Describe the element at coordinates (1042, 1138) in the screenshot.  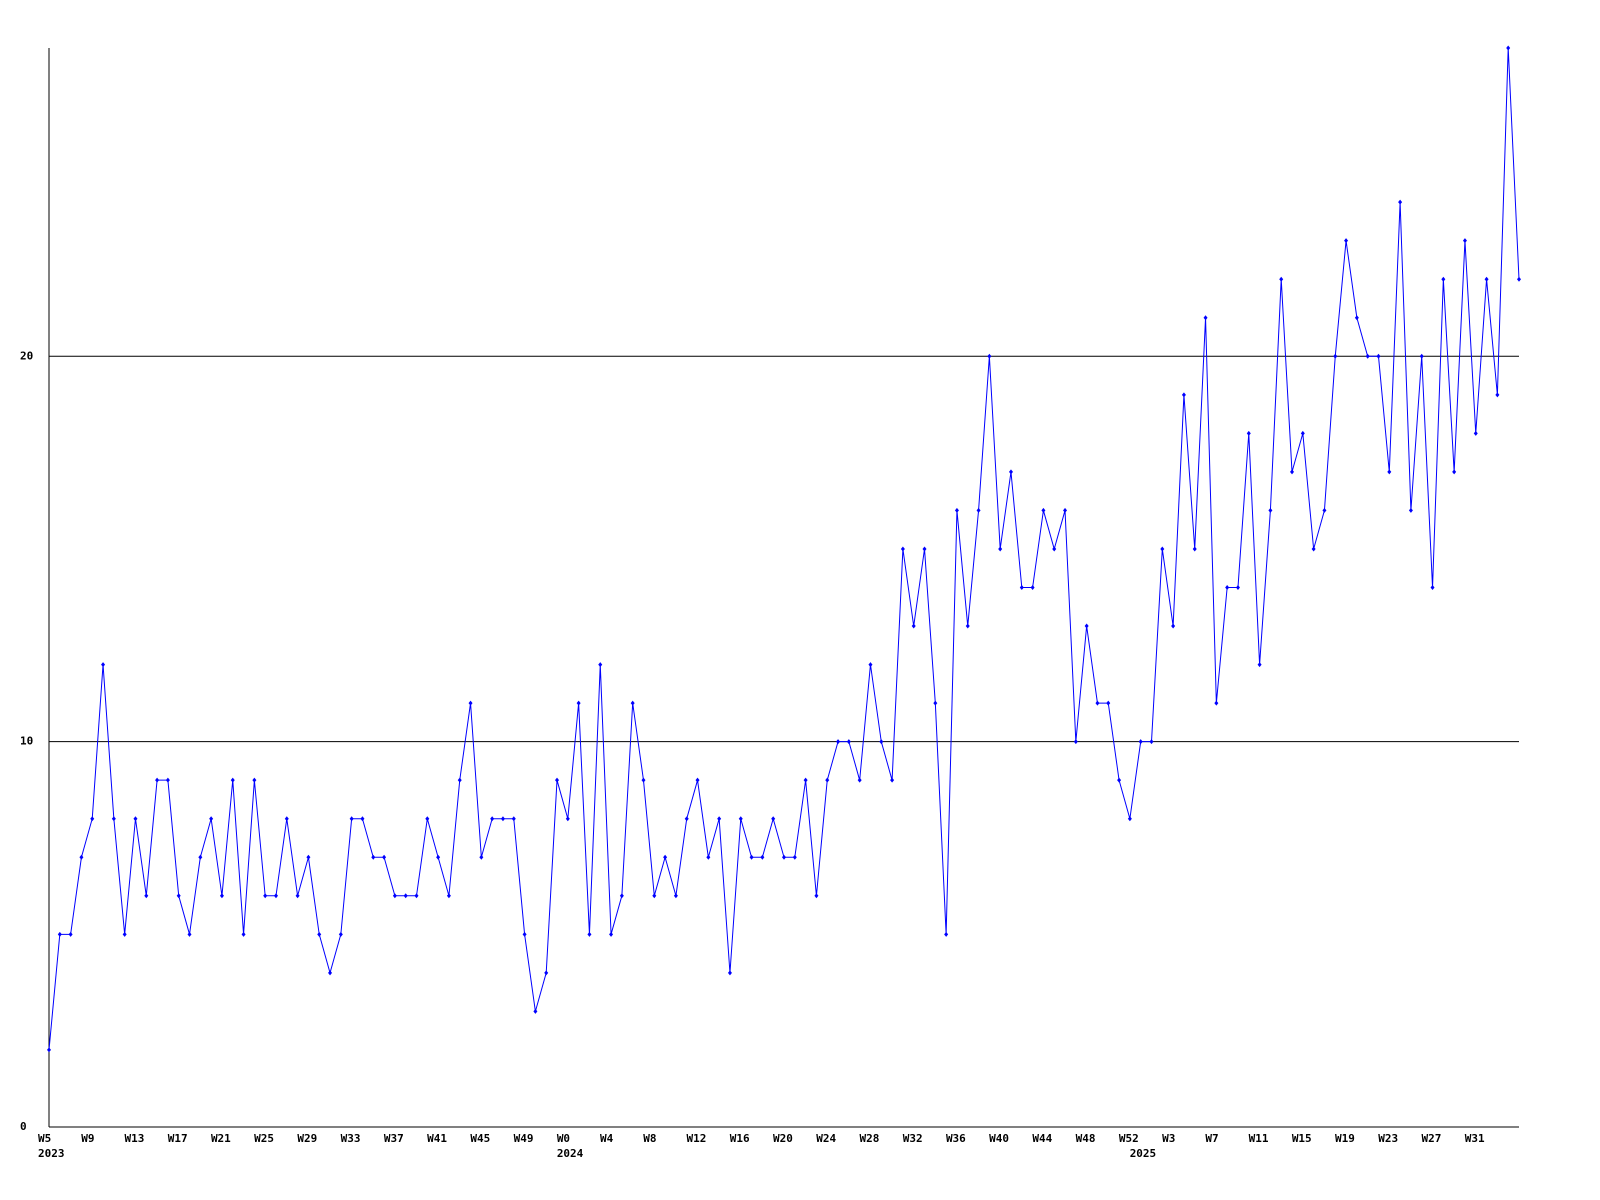
I see `x-tick-label: W44` at that location.